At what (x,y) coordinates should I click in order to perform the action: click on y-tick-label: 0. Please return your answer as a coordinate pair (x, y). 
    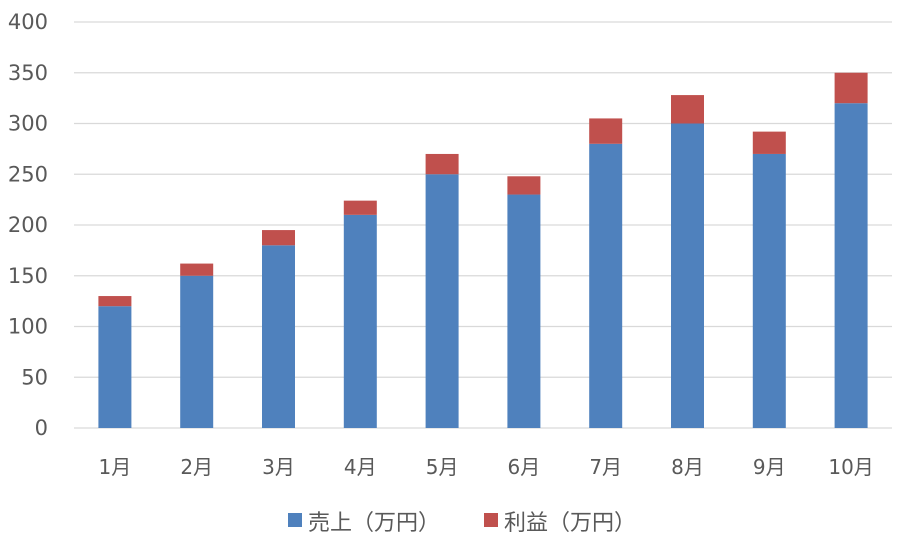
    Looking at the image, I should click on (41, 428).